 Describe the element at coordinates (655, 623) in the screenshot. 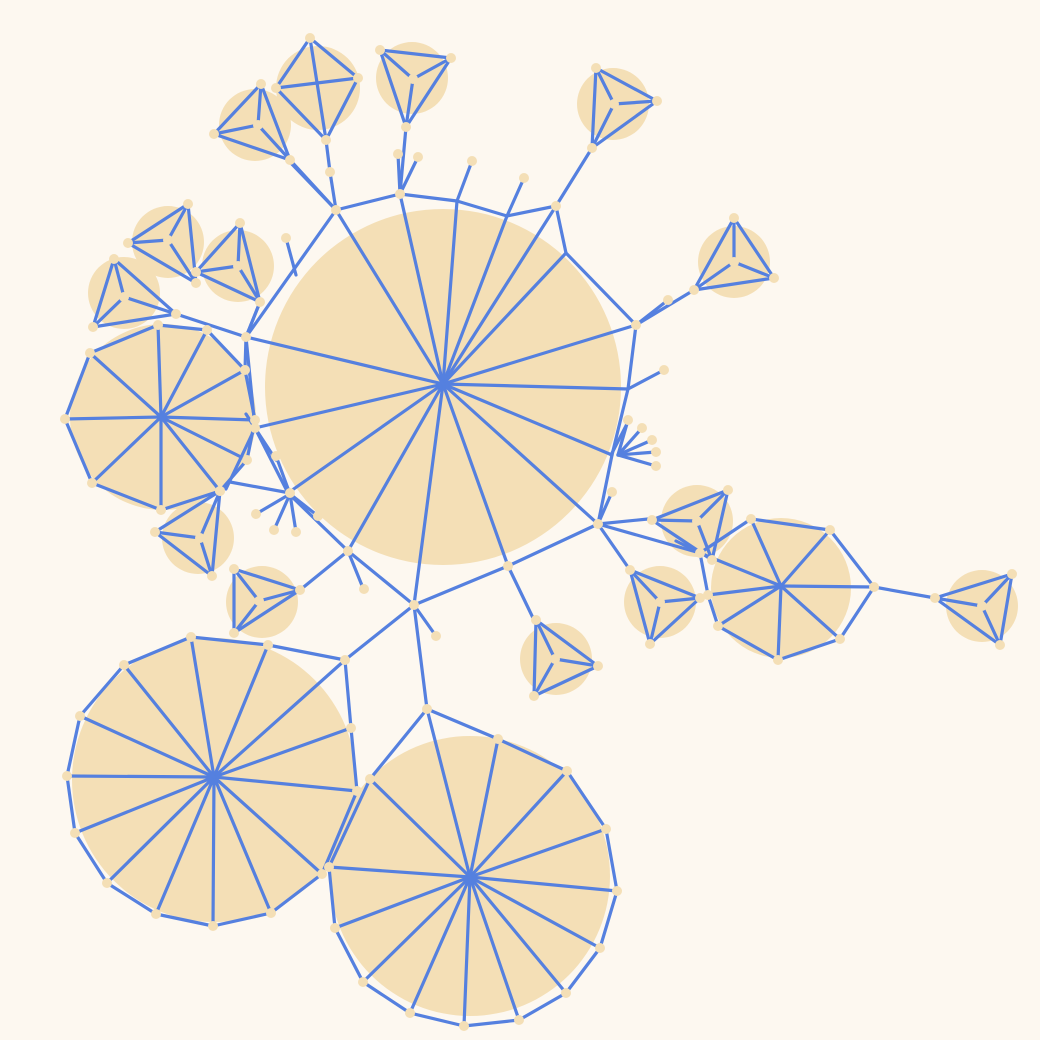

I see `tetra-right-lower-edge` at that location.